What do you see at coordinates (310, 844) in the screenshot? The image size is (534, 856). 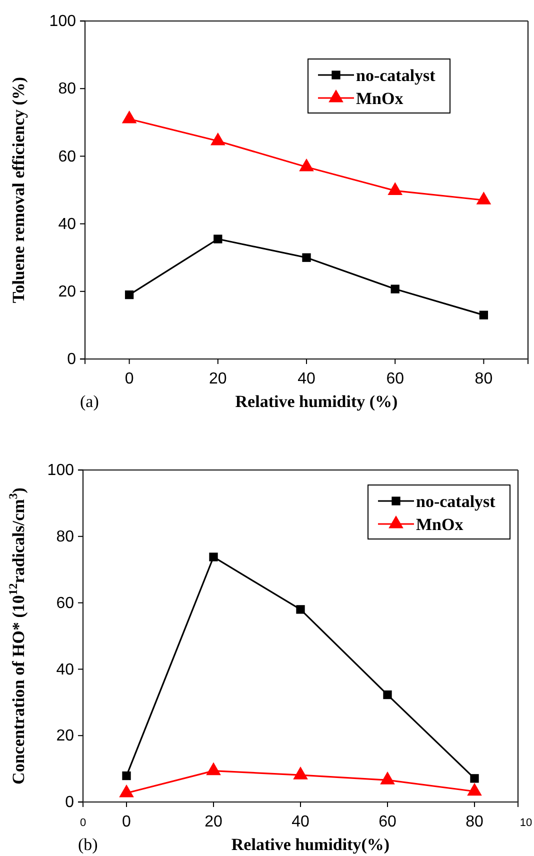 I see `x-axis-title: Relative humidity(%)` at bounding box center [310, 844].